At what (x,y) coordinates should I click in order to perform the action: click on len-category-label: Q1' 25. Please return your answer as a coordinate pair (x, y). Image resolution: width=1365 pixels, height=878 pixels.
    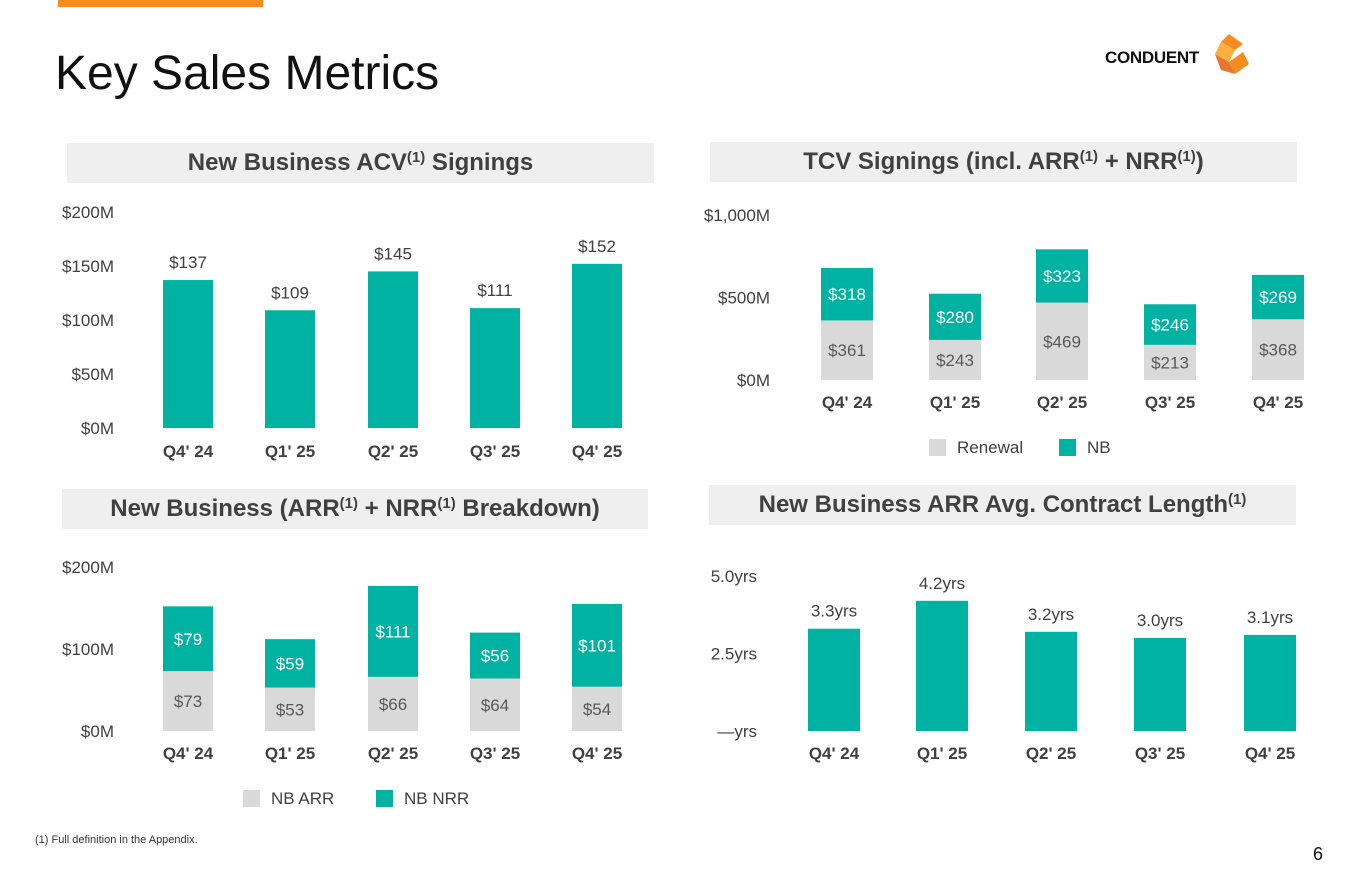
    Looking at the image, I should click on (942, 753).